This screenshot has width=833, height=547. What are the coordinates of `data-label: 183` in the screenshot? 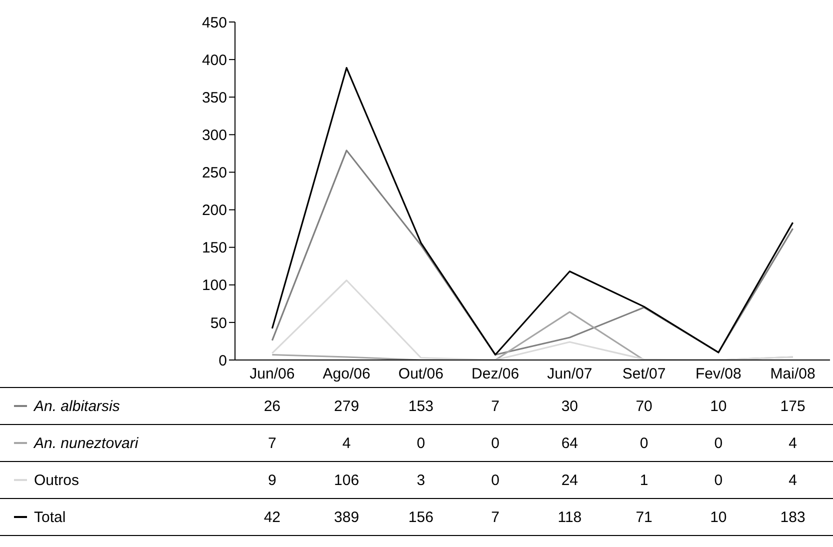 It's located at (792, 517).